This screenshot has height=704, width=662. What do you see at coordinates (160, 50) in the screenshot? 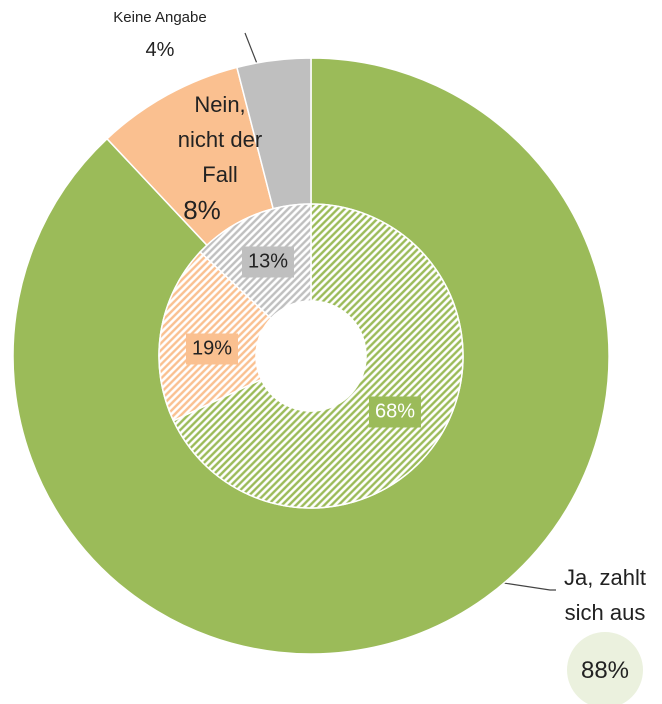
I see `value-label: 4%` at bounding box center [160, 50].